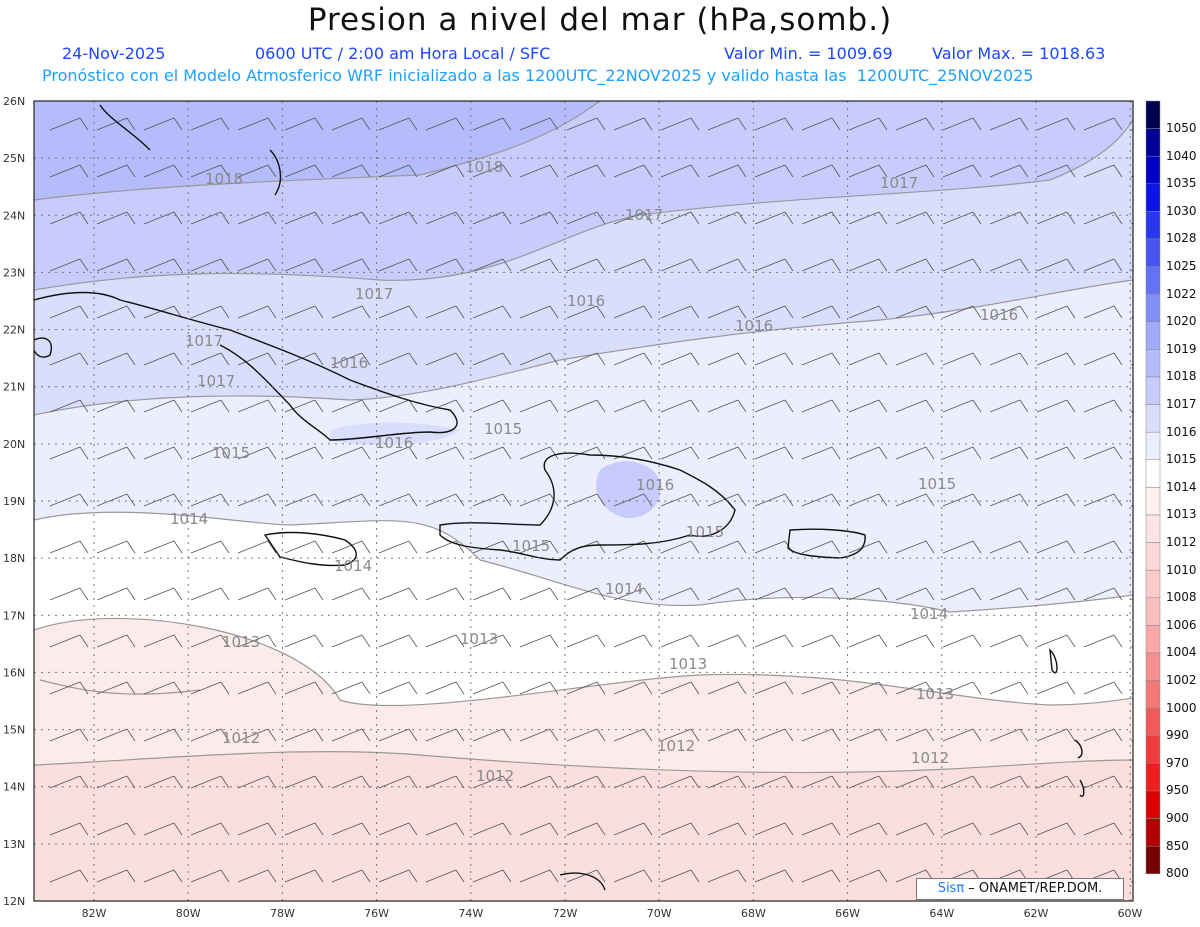 The width and height of the screenshot is (1200, 927). Describe the element at coordinates (1181, 404) in the screenshot. I see `legend-level-label: 1017` at that location.